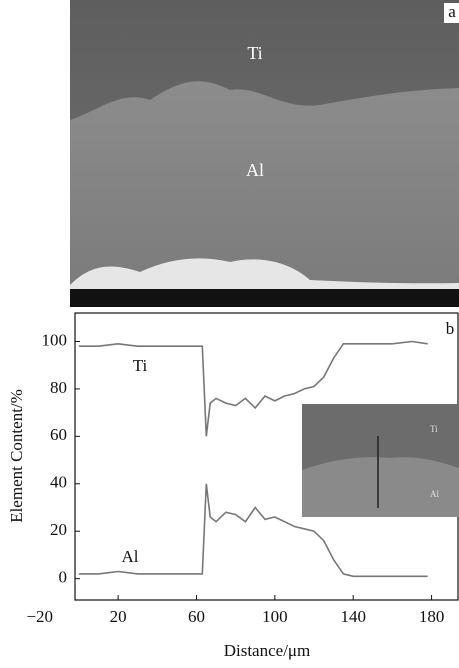 The width and height of the screenshot is (459, 668). Describe the element at coordinates (380, 487) in the screenshot. I see `inset-al` at that location.